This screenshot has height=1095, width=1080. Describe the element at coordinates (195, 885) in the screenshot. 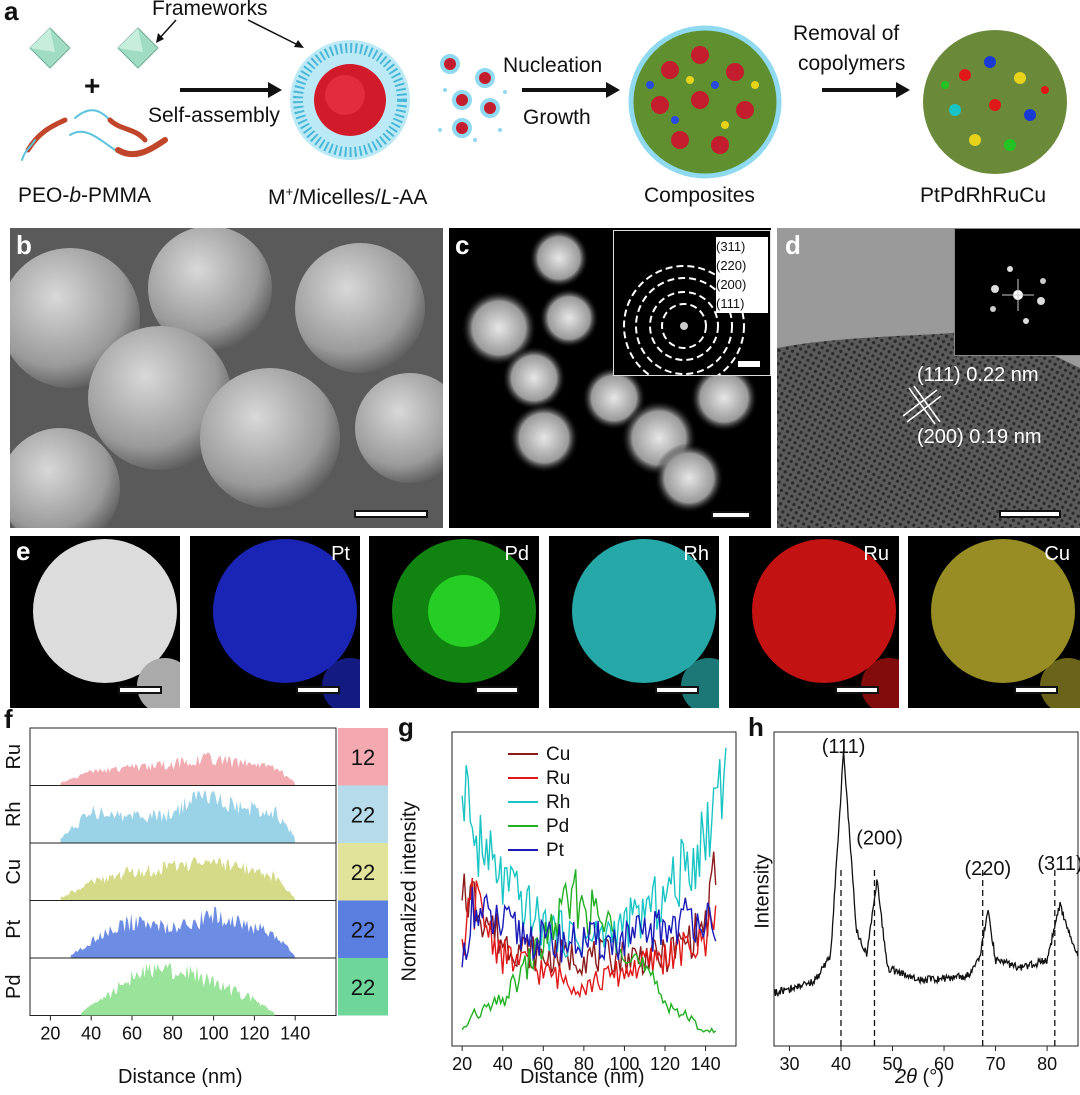

I see `chart-f: 12 Ru 22 Rh 22 Cu 22 Pt 22 Pd 20 40 60 80 100 120 140` at that location.